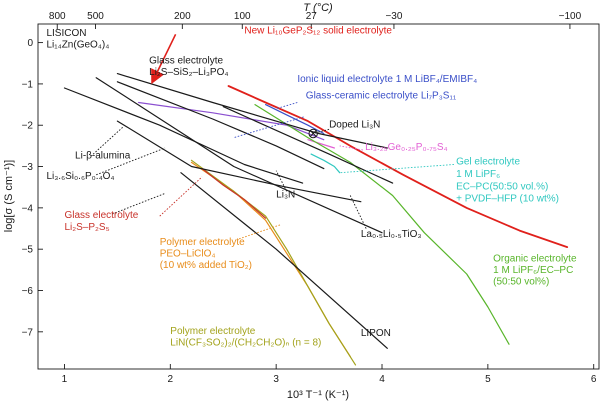 Image resolution: width=600 pixels, height=402 pixels. Describe the element at coordinates (9, 196) in the screenshot. I see `y-axis-label: log[σ (S cm⁻¹)]` at that location.